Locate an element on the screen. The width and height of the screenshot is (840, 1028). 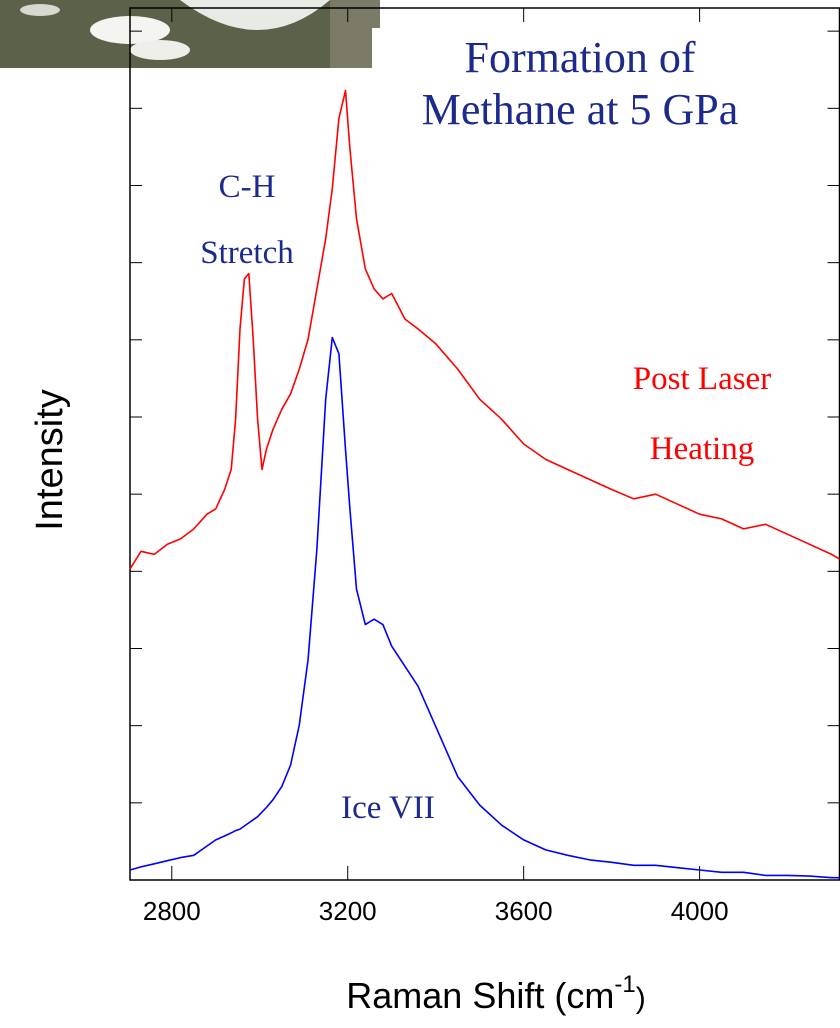
y-axis-label: Intensity is located at coordinates (50, 460).